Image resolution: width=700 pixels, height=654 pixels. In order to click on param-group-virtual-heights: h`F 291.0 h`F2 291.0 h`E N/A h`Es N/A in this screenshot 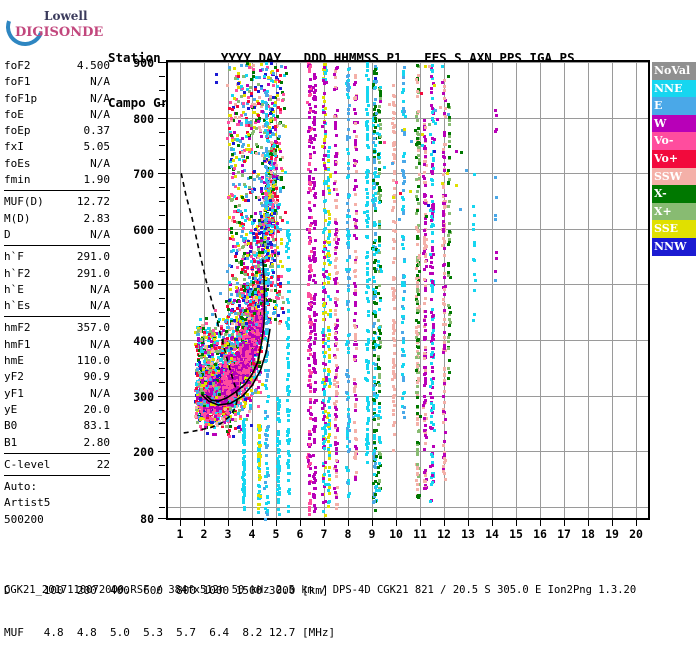, I will do `click(57, 281)`.